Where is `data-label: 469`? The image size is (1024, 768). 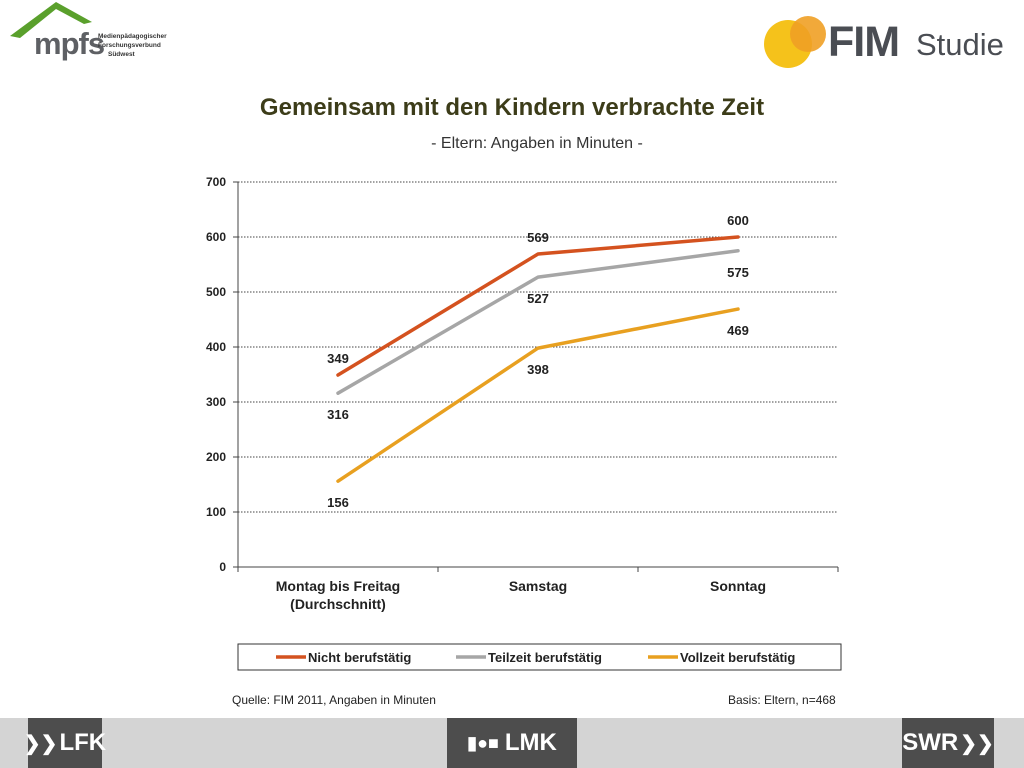 data-label: 469 is located at coordinates (738, 330).